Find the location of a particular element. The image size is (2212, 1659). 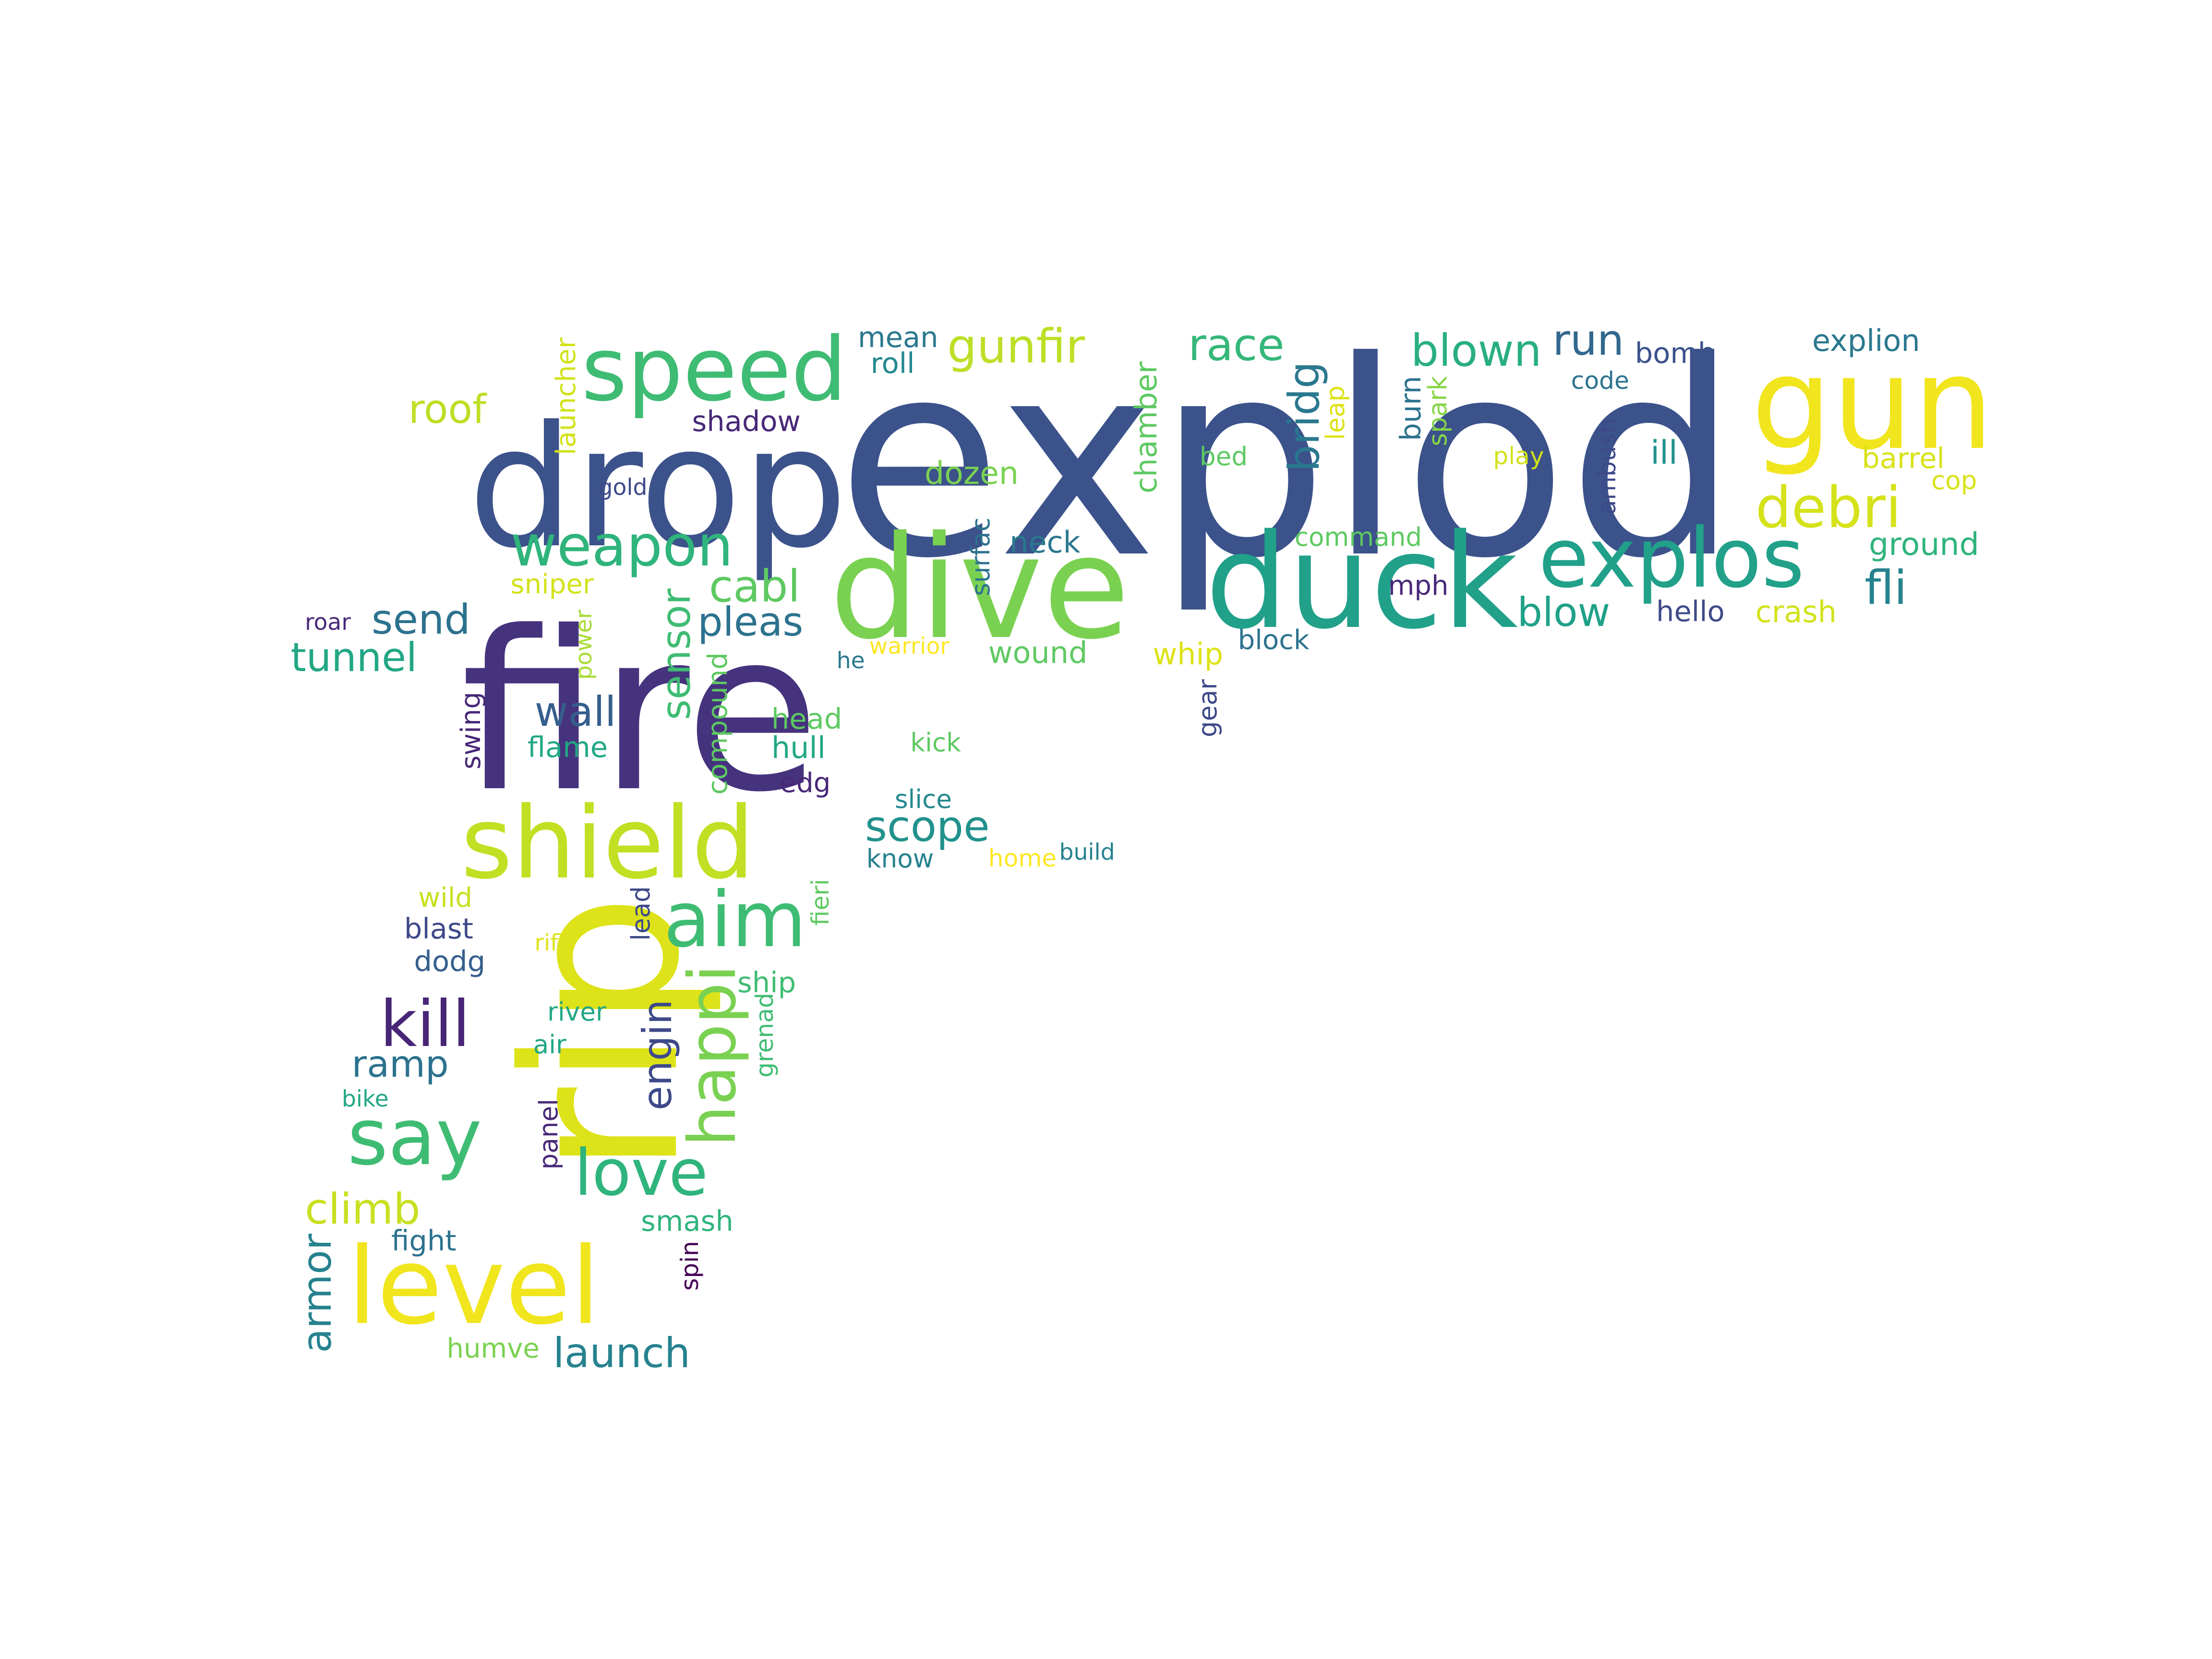

word-dive: dive is located at coordinates (979, 588).